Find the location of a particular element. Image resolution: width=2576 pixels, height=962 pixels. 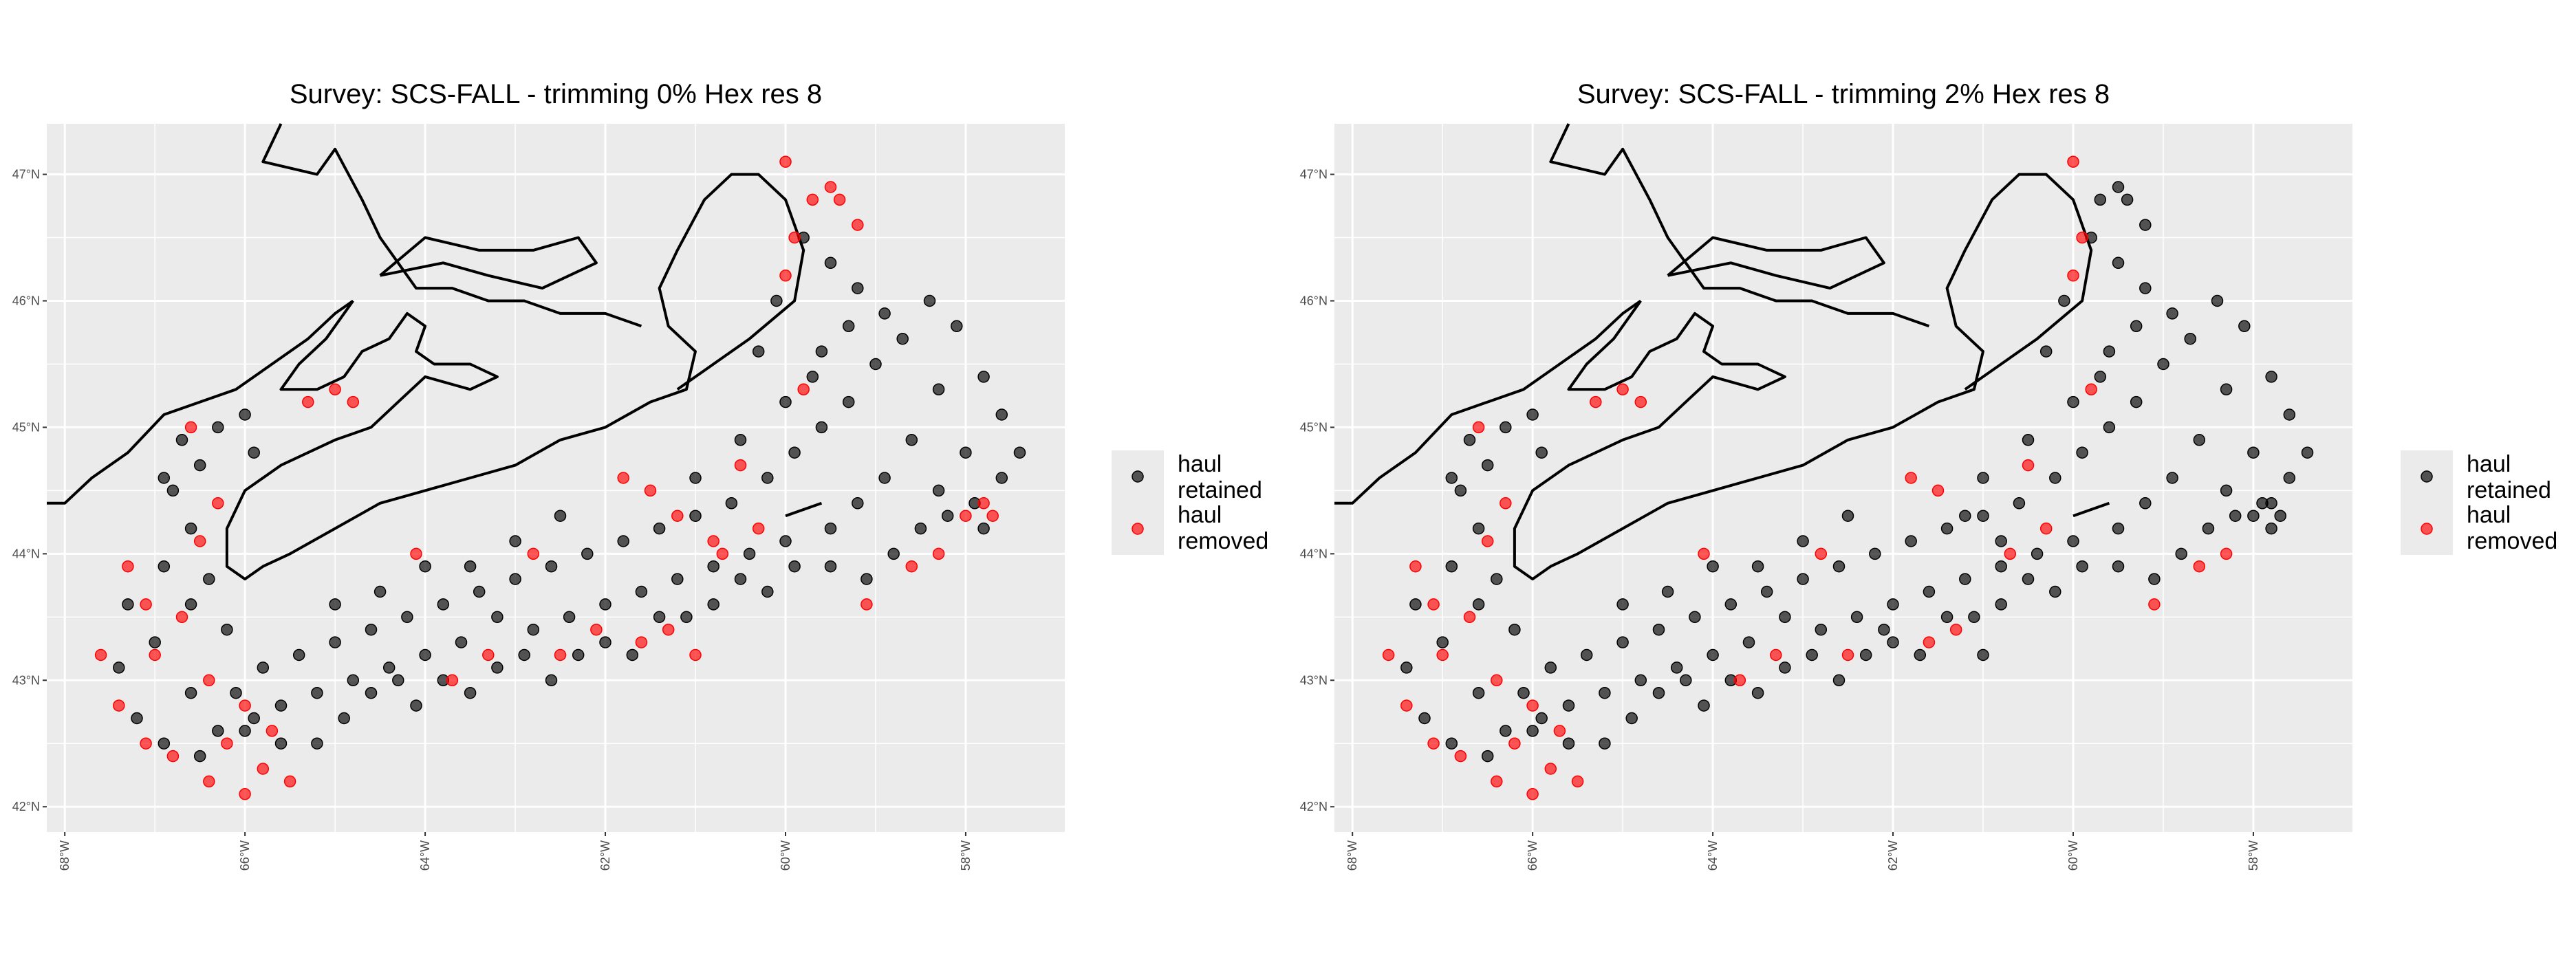

x-tick-label: 68°W is located at coordinates (1352, 855).